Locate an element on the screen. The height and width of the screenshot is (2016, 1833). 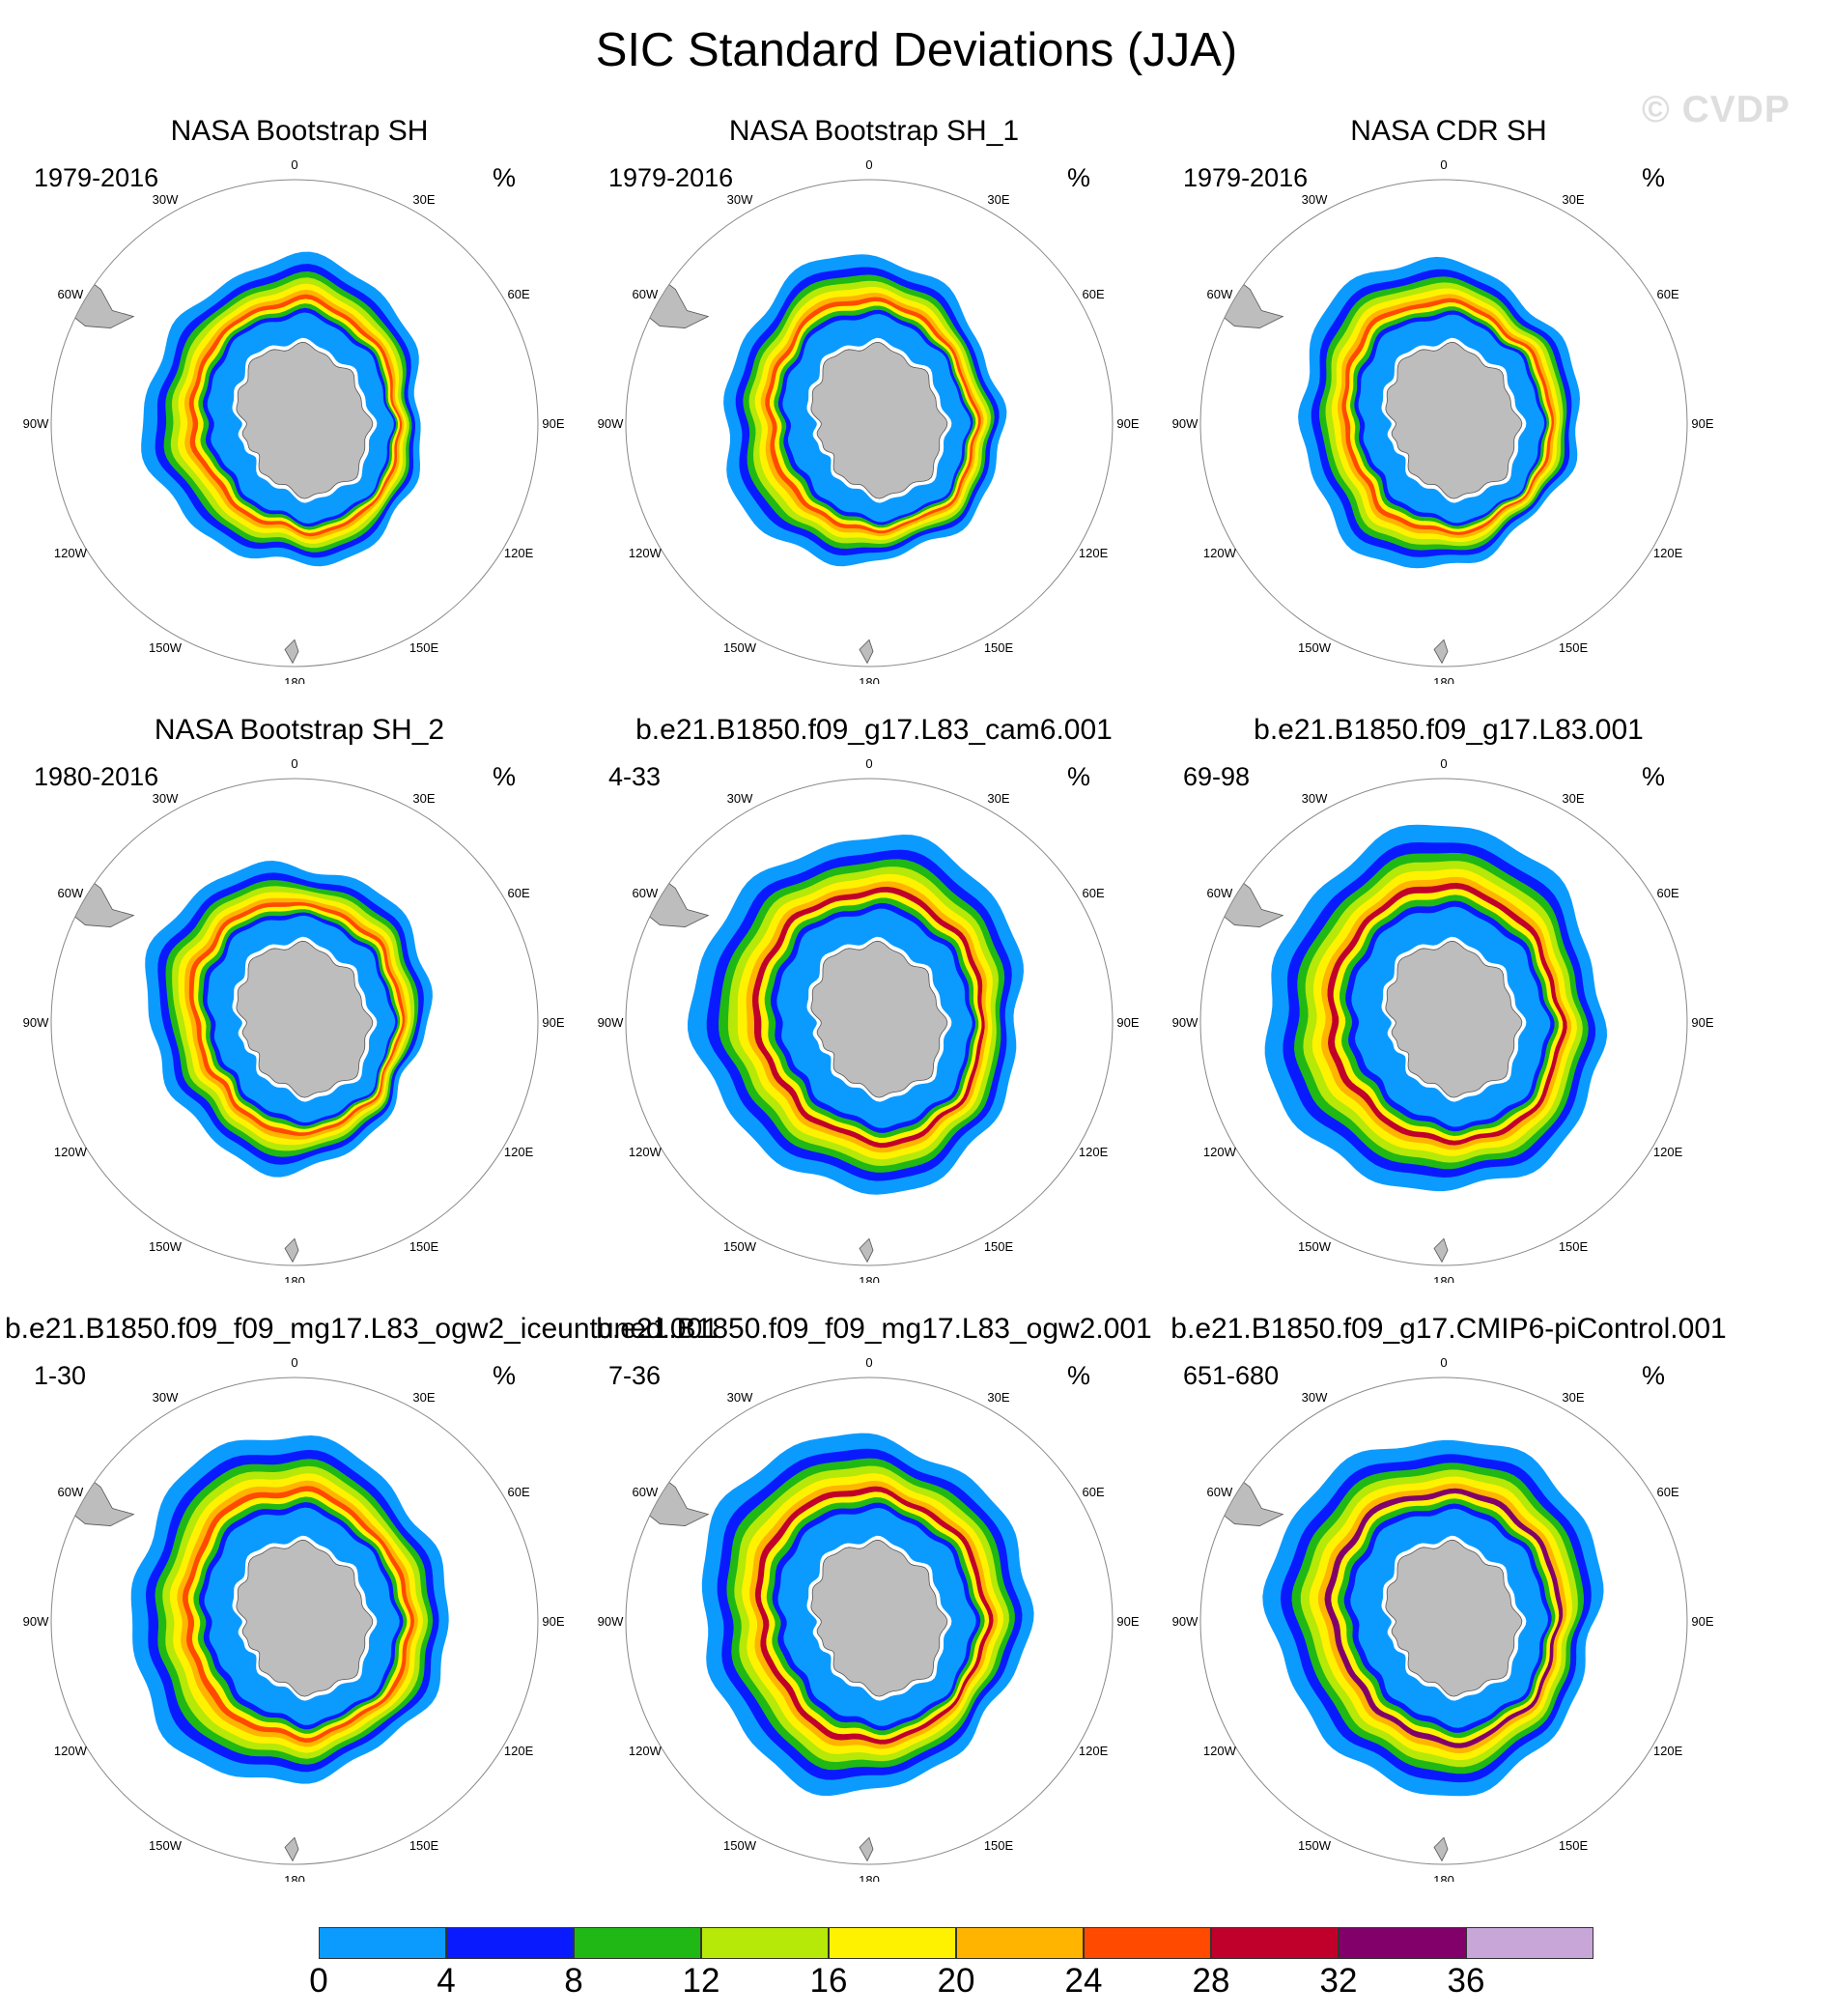
panel-title: NASA Bootstrap SH_1 is located at coordinates (874, 131).